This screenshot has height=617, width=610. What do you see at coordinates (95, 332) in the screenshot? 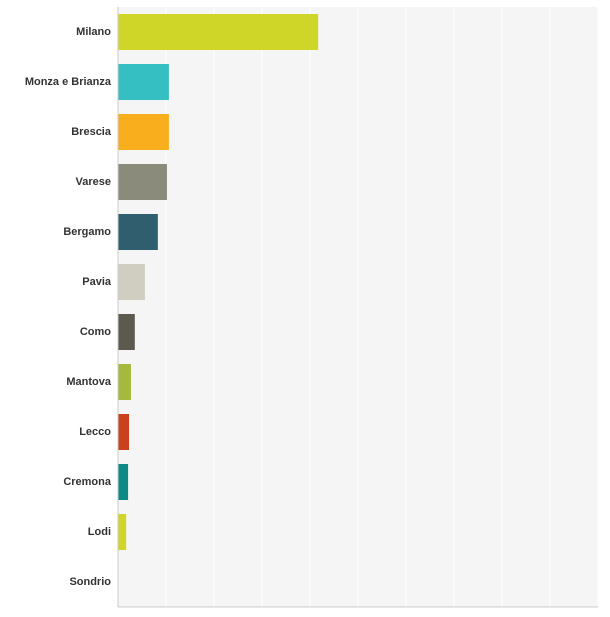
I see `y-tick-label: Como` at bounding box center [95, 332].